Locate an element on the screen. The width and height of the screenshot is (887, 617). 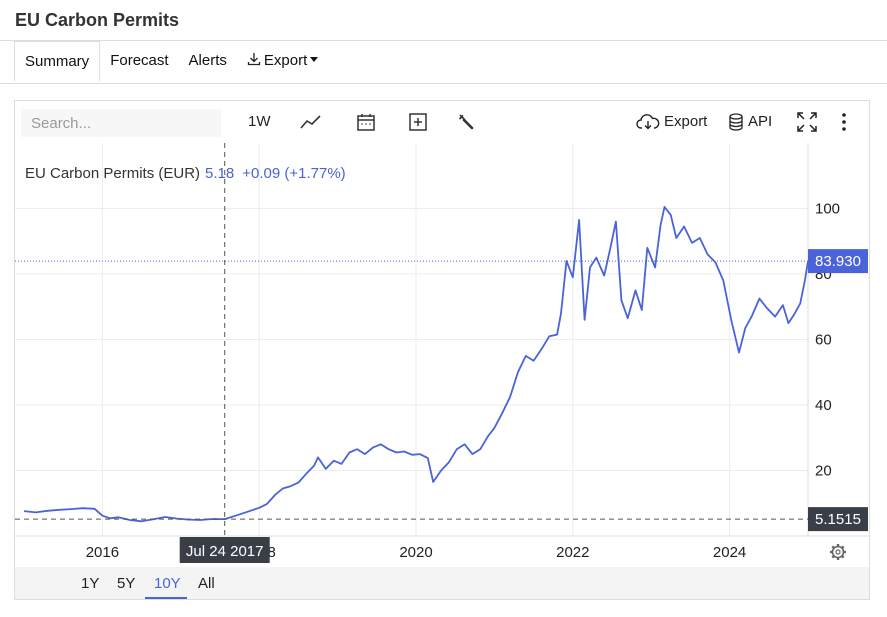
legend-series-name: EU Carbon Permits (EUR) is located at coordinates (112, 173).